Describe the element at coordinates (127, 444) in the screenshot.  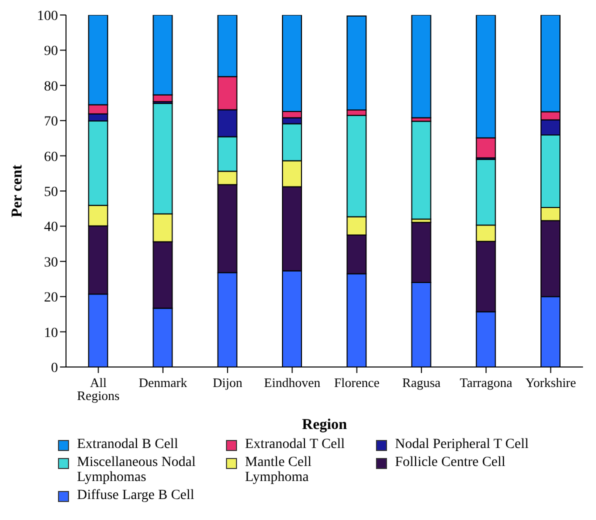
I see `legend-label: Extranodal B Cell` at that location.